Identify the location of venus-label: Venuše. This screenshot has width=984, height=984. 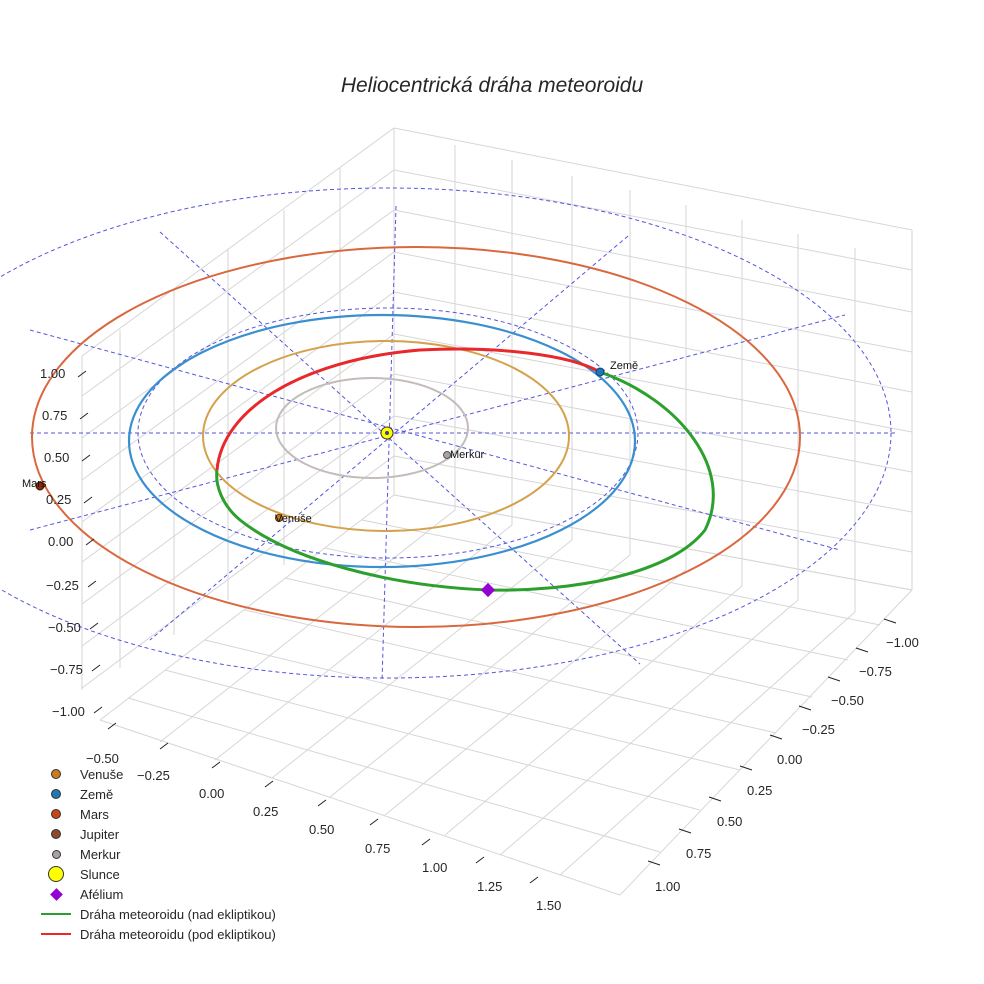
(293, 519).